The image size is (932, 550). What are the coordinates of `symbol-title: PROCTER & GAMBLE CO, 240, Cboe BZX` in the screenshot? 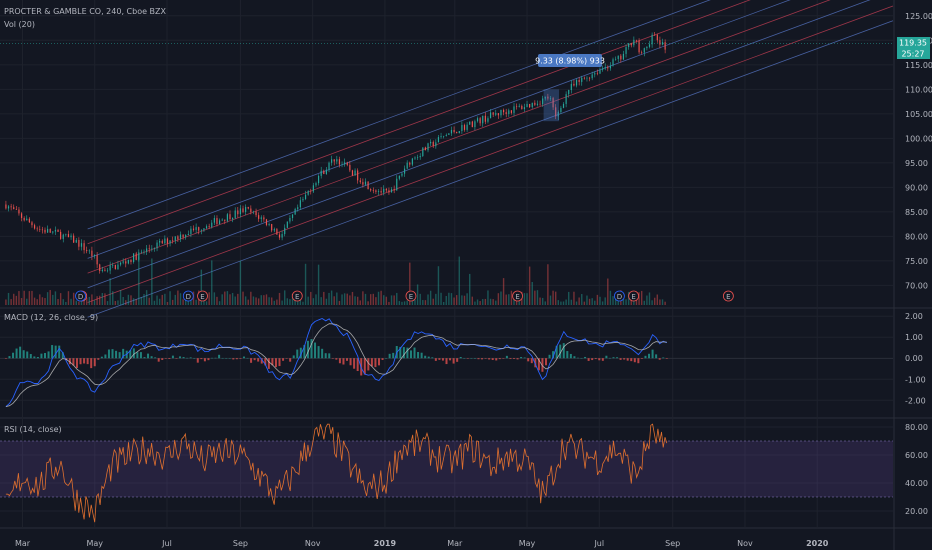 It's located at (85, 11).